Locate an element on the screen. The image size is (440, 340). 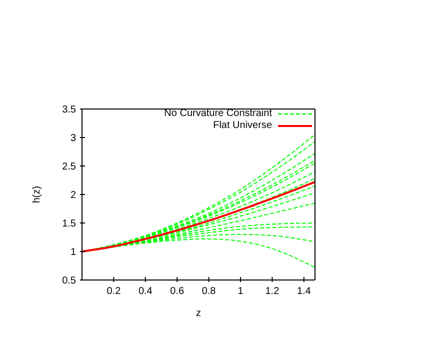
x-tick-label: 0.8 is located at coordinates (209, 291).